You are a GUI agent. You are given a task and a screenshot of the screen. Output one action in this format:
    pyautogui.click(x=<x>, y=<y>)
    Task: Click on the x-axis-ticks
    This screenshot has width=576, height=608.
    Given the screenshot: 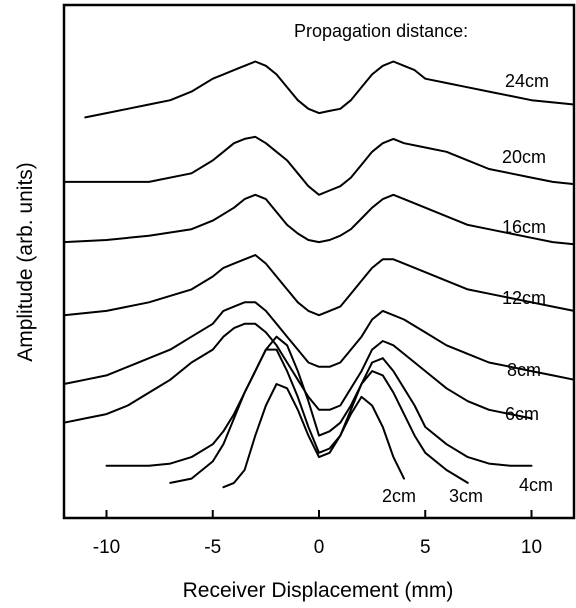 What is the action you would take?
    pyautogui.click(x=319, y=514)
    